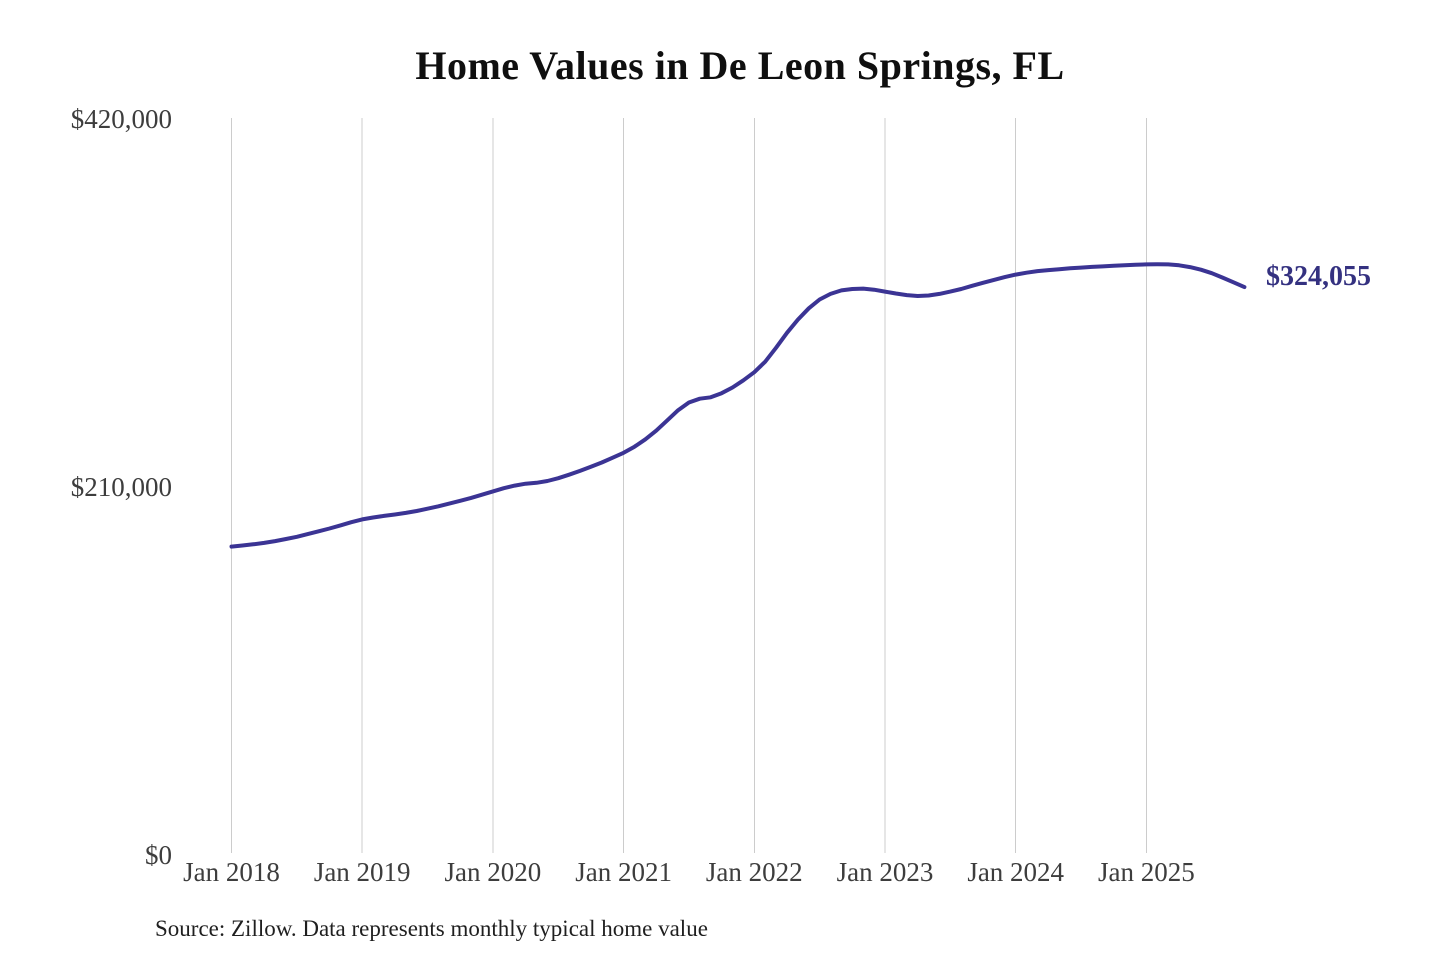  Describe the element at coordinates (362, 872) in the screenshot. I see `x-tick-label: Jan 2019` at that location.